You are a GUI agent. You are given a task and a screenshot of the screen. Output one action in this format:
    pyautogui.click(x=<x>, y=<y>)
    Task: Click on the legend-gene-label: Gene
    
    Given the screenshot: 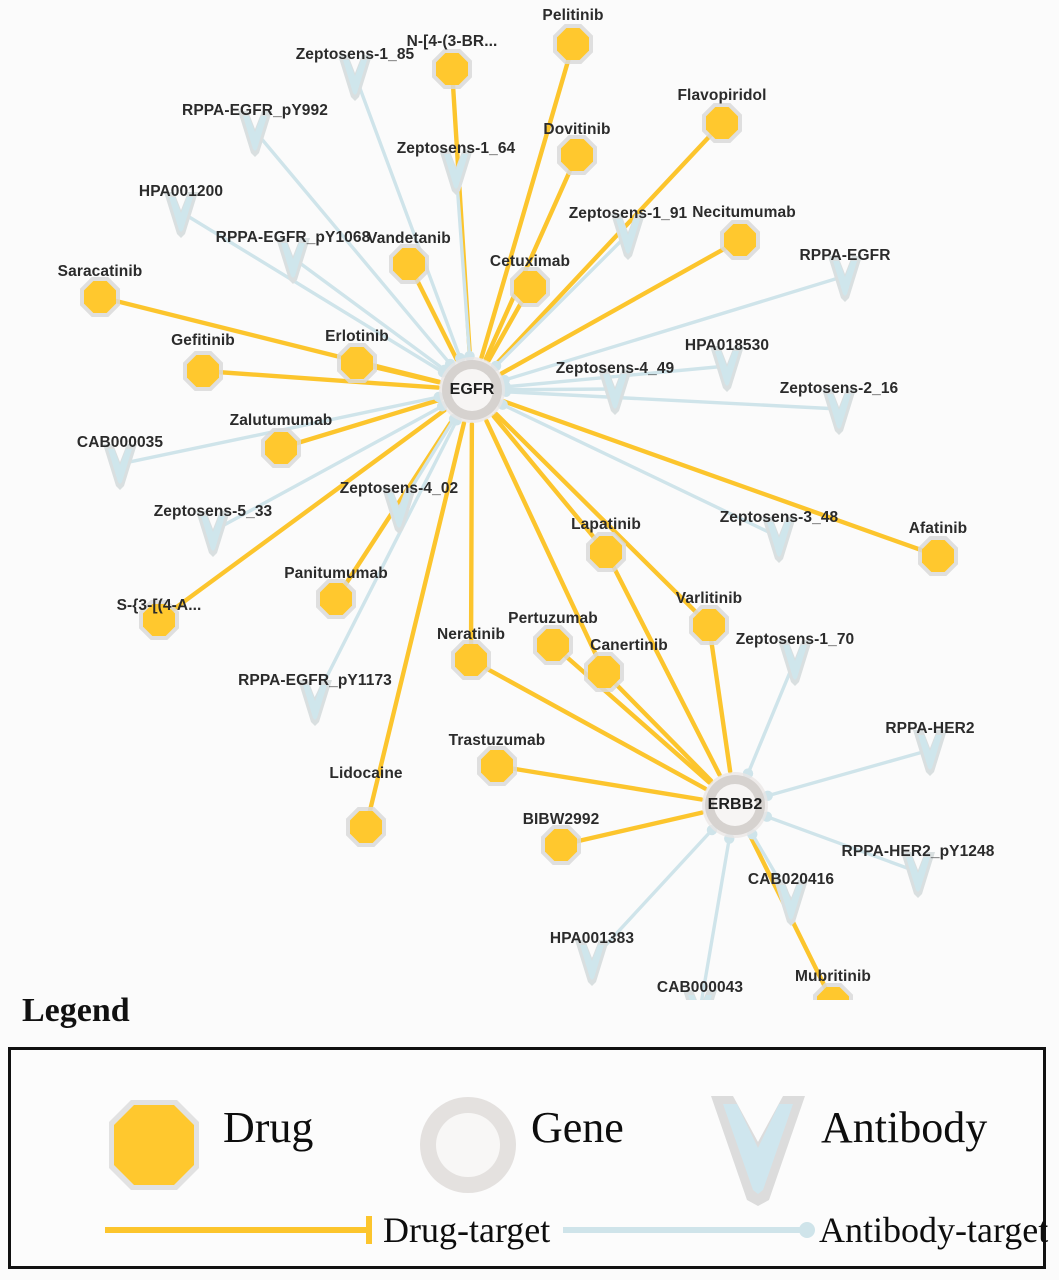 What is the action you would take?
    pyautogui.click(x=577, y=1127)
    